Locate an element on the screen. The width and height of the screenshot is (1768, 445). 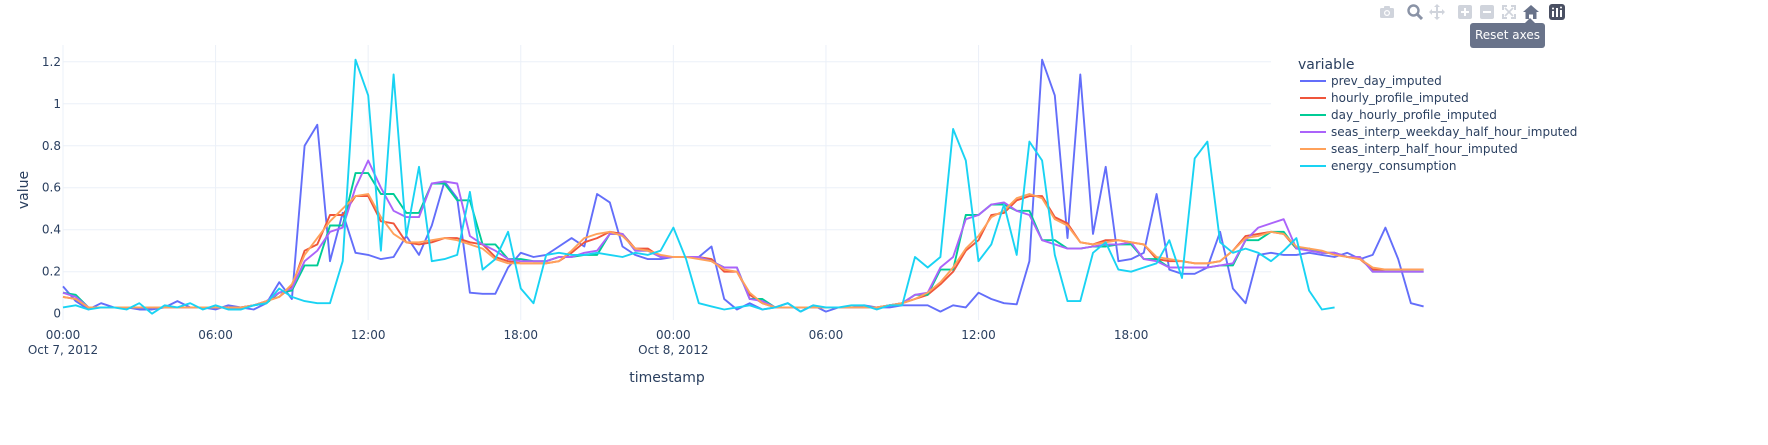
legend-item-label: seas_interp_half_hour_imputed is located at coordinates (1424, 149).